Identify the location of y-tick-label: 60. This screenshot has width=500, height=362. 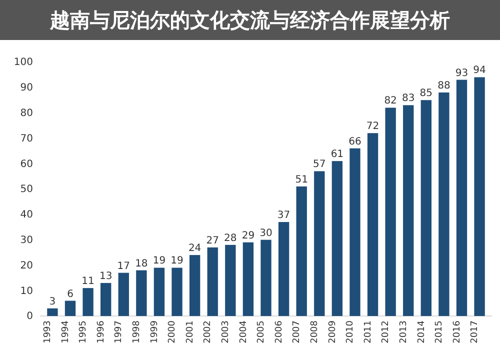
(26, 164).